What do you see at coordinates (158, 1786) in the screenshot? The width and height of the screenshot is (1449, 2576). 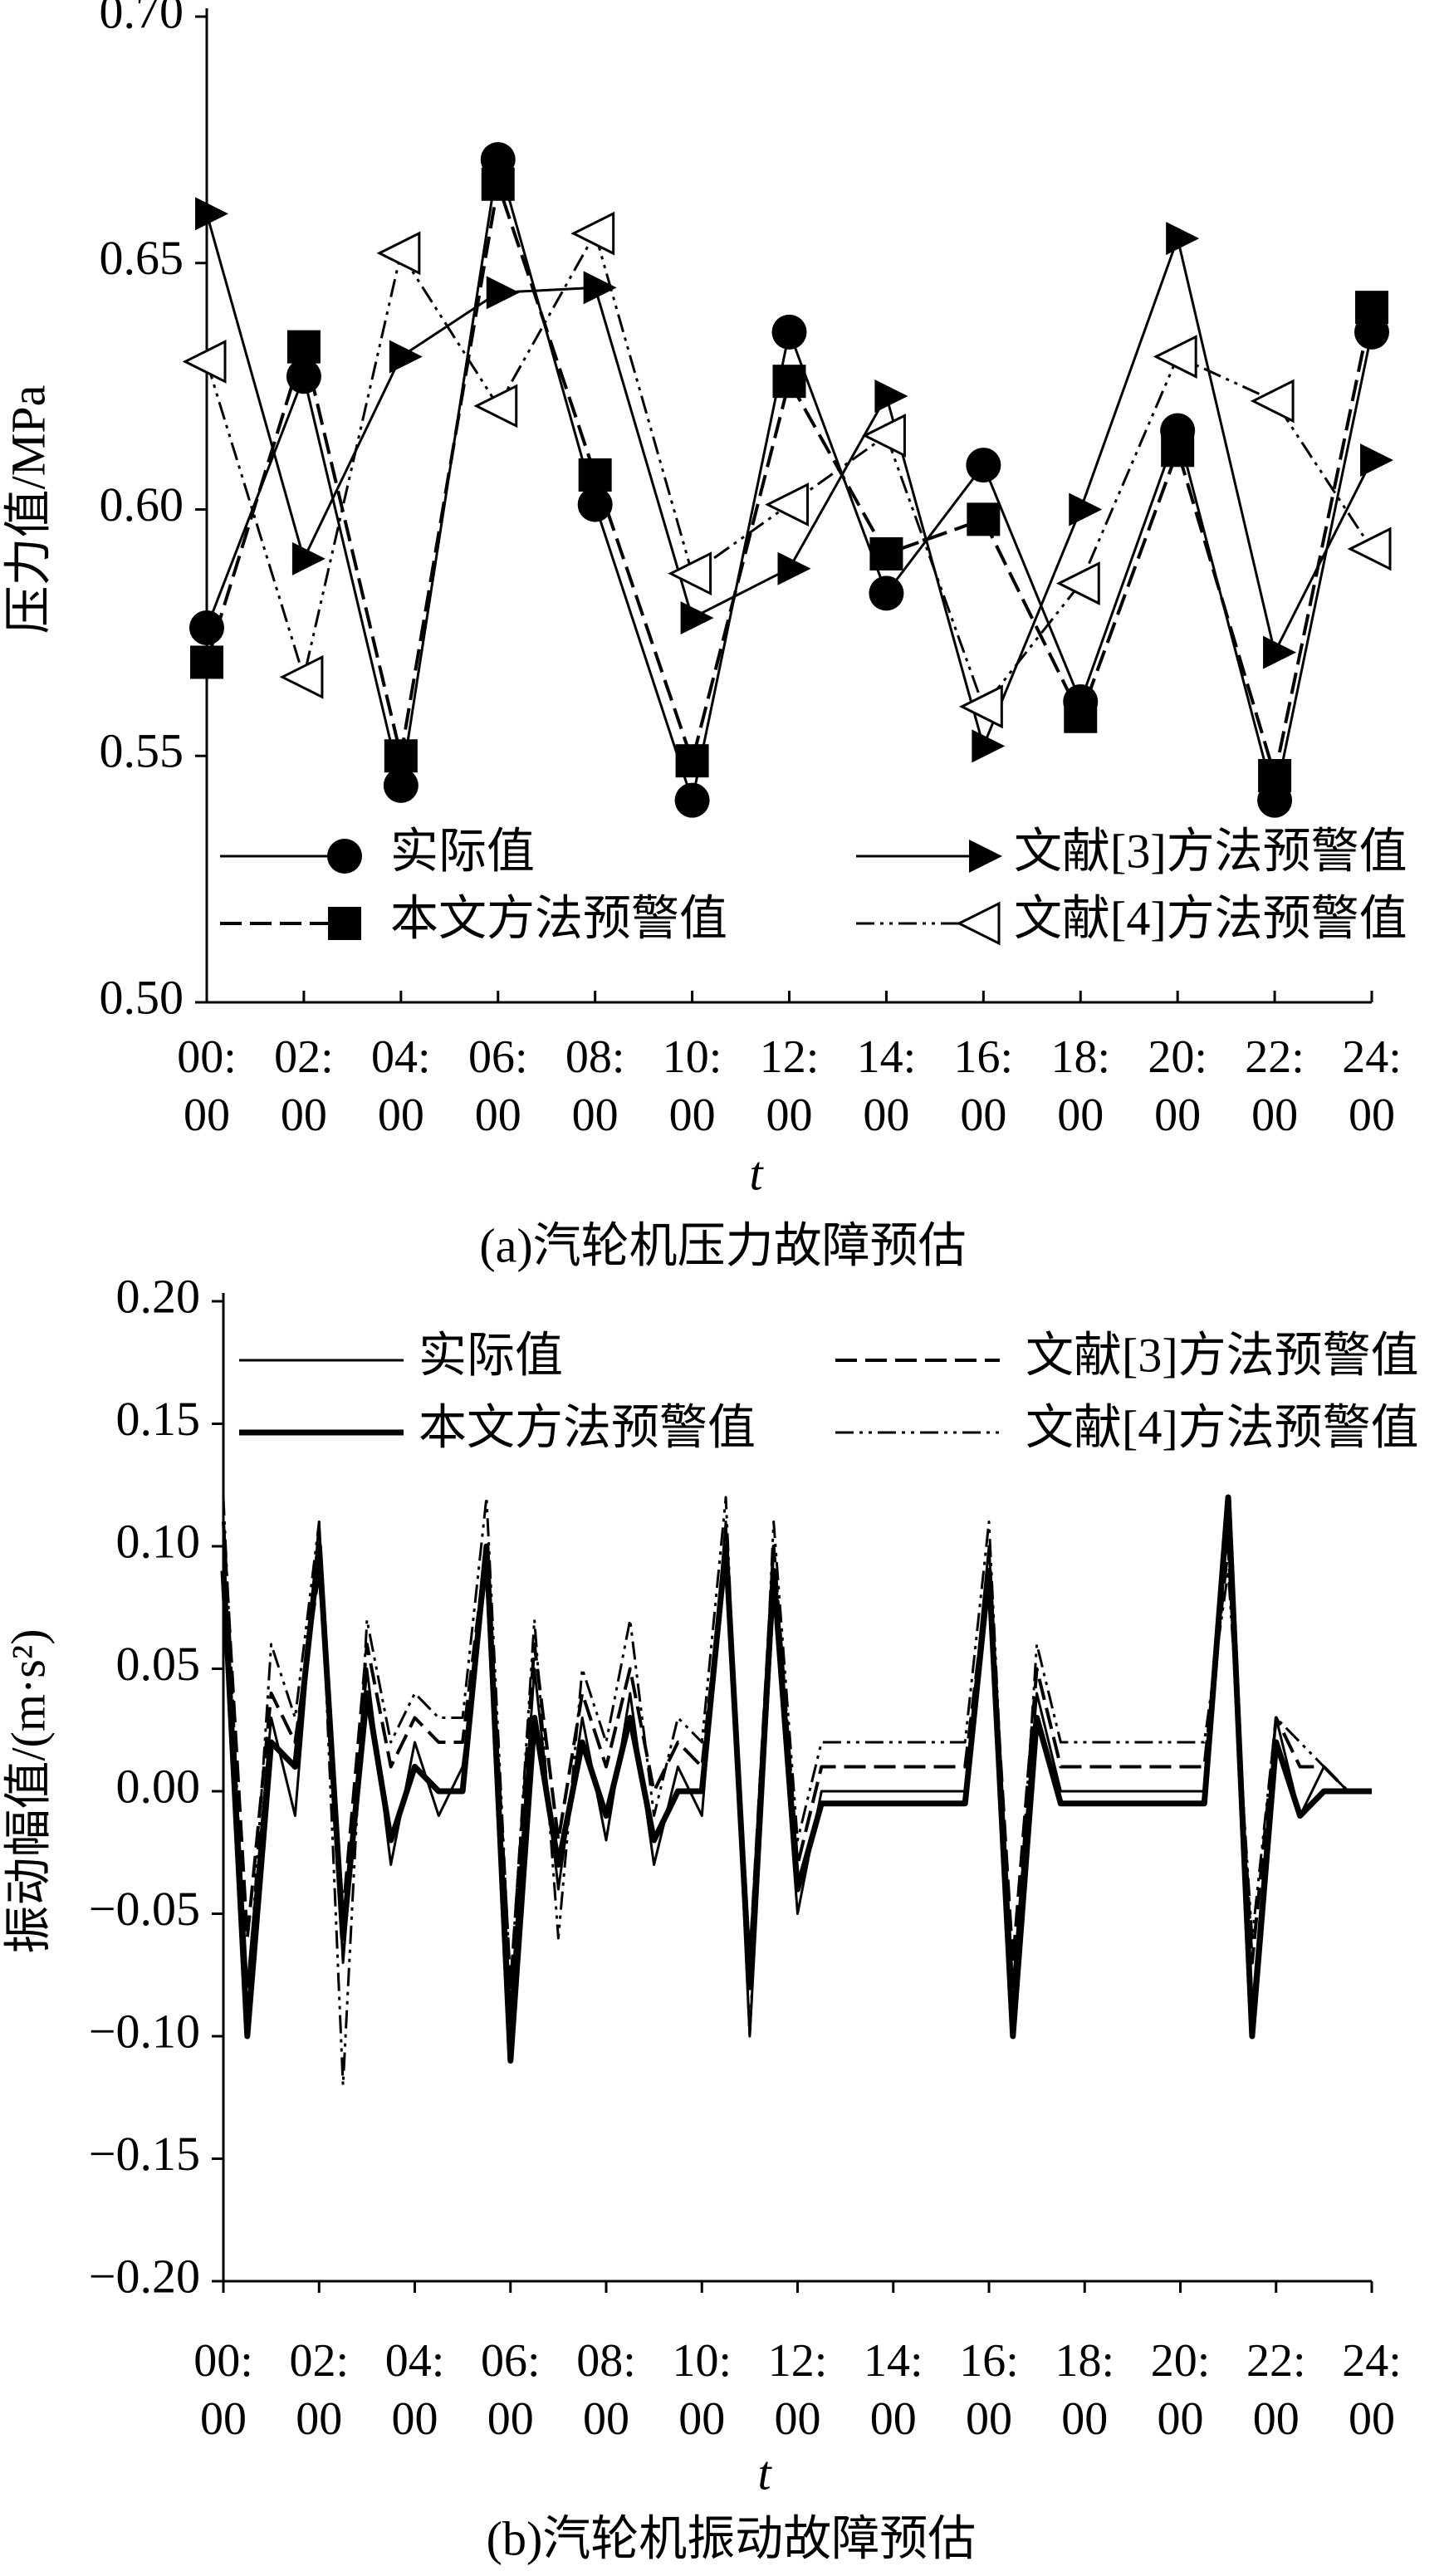 I see `y-tick-label: 0.00` at bounding box center [158, 1786].